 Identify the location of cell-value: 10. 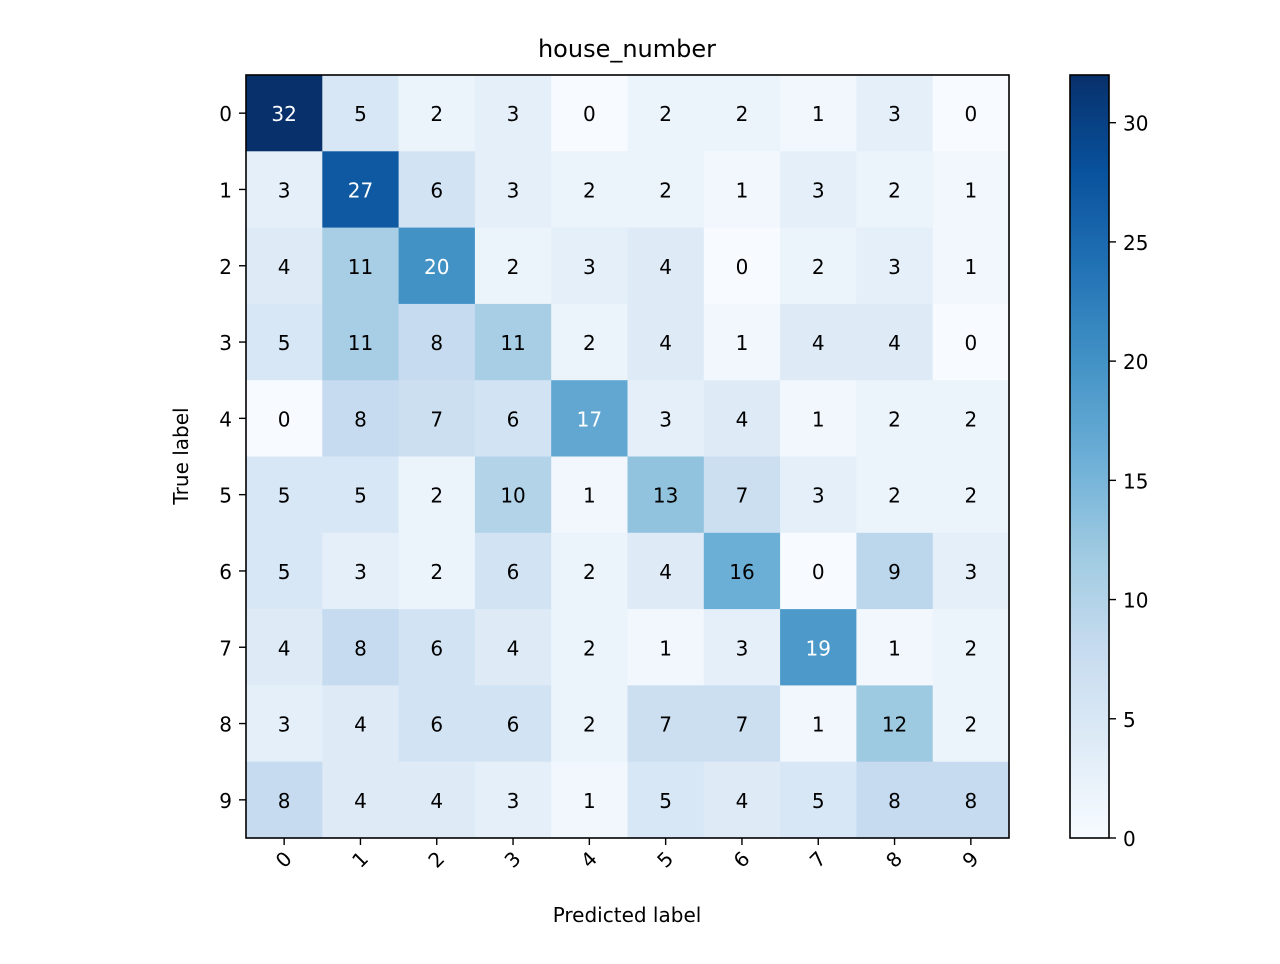
(512, 496).